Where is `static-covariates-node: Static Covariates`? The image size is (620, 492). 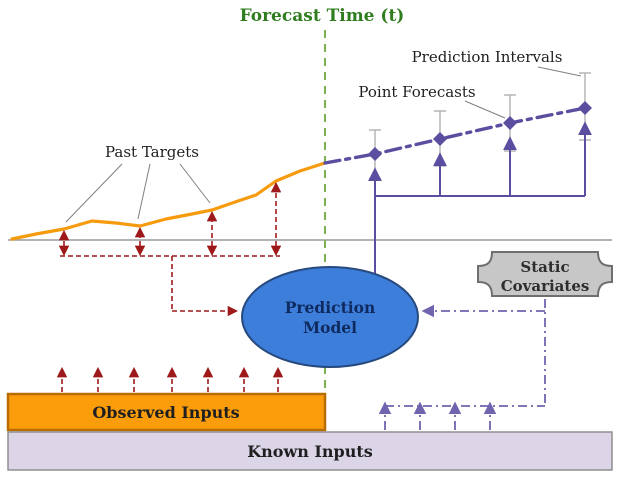
static-covariates-node: Static Covariates is located at coordinates (545, 274).